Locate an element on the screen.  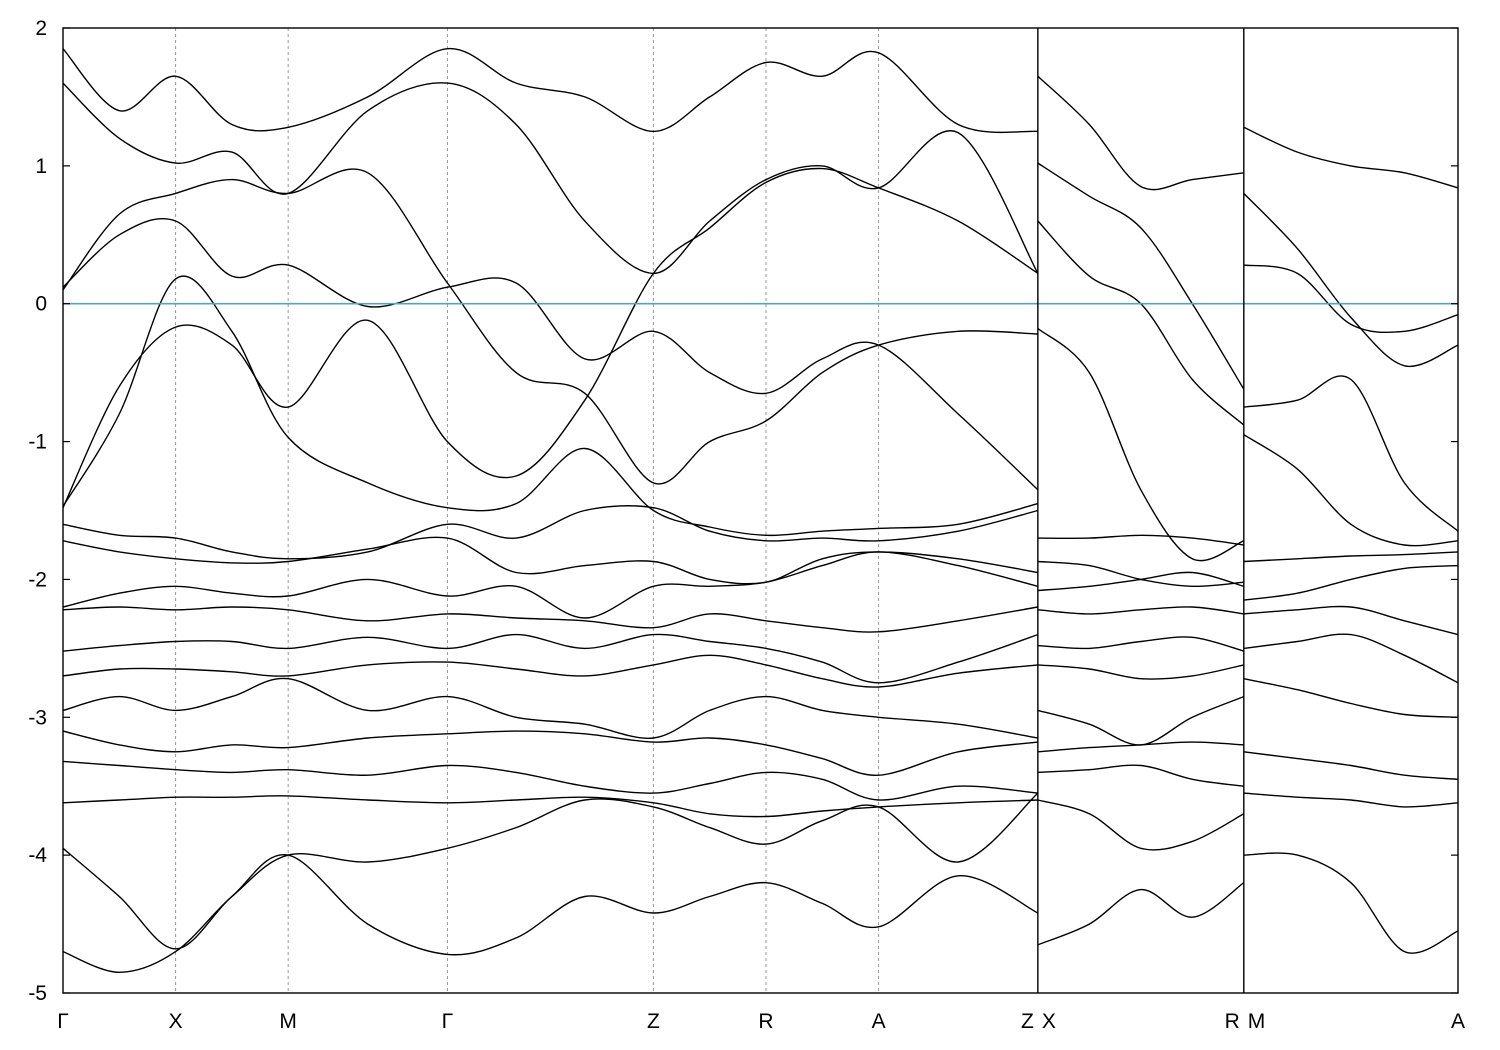
xtick-label-9: R is located at coordinates (1232, 1021).